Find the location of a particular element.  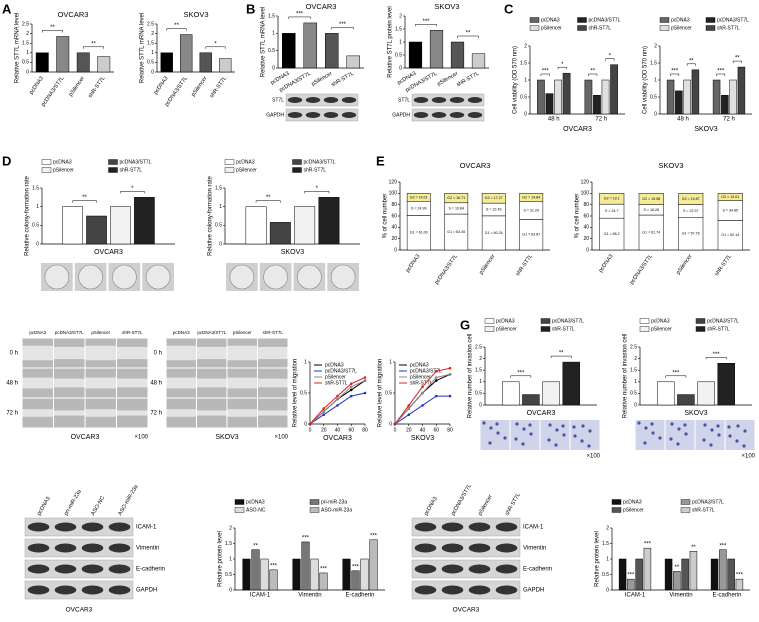

legend-label: pcDNA3/ST7L is located at coordinates (426, 371).